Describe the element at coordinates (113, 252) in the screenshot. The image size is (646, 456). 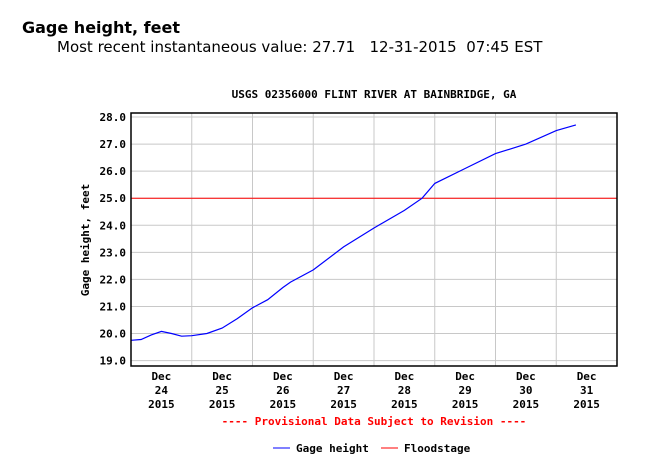
I see `y-tick-label: 23.0` at that location.